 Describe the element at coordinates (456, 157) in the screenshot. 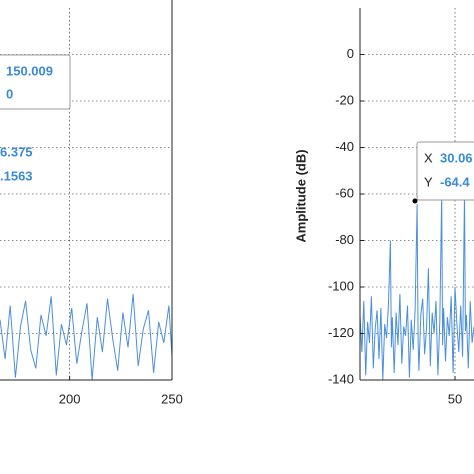

I see `datatip-value: 30.06` at that location.